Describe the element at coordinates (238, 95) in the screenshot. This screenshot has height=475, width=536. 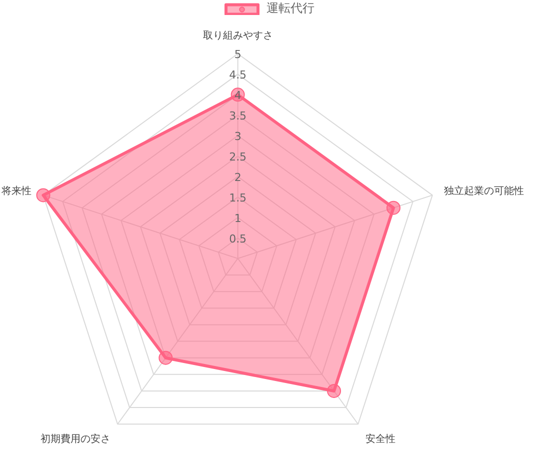
I see `y-tick-label: 4` at that location.